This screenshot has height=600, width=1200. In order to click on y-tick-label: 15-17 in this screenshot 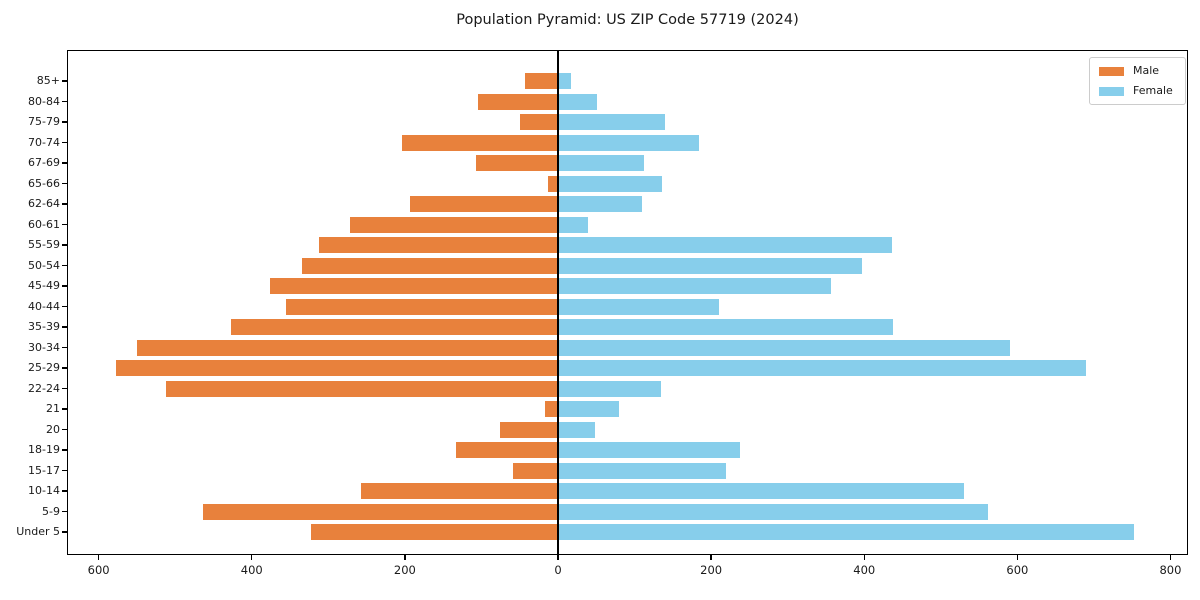, I will do `click(44, 470)`.